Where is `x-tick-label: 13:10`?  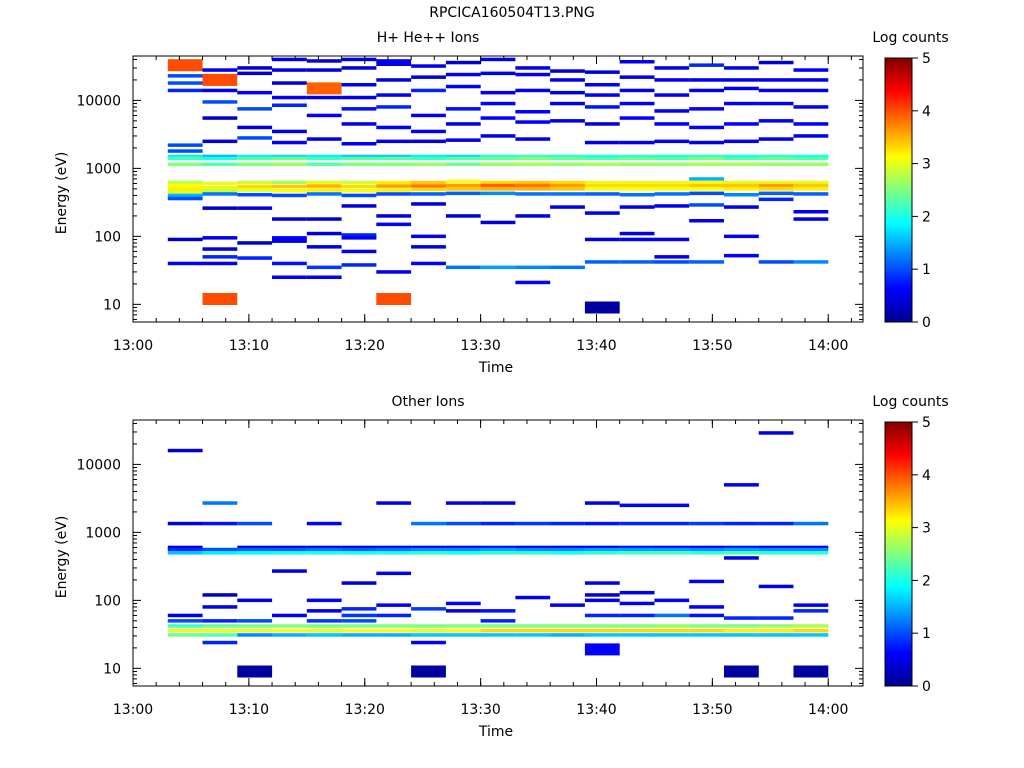 x-tick-label: 13:10 is located at coordinates (249, 710).